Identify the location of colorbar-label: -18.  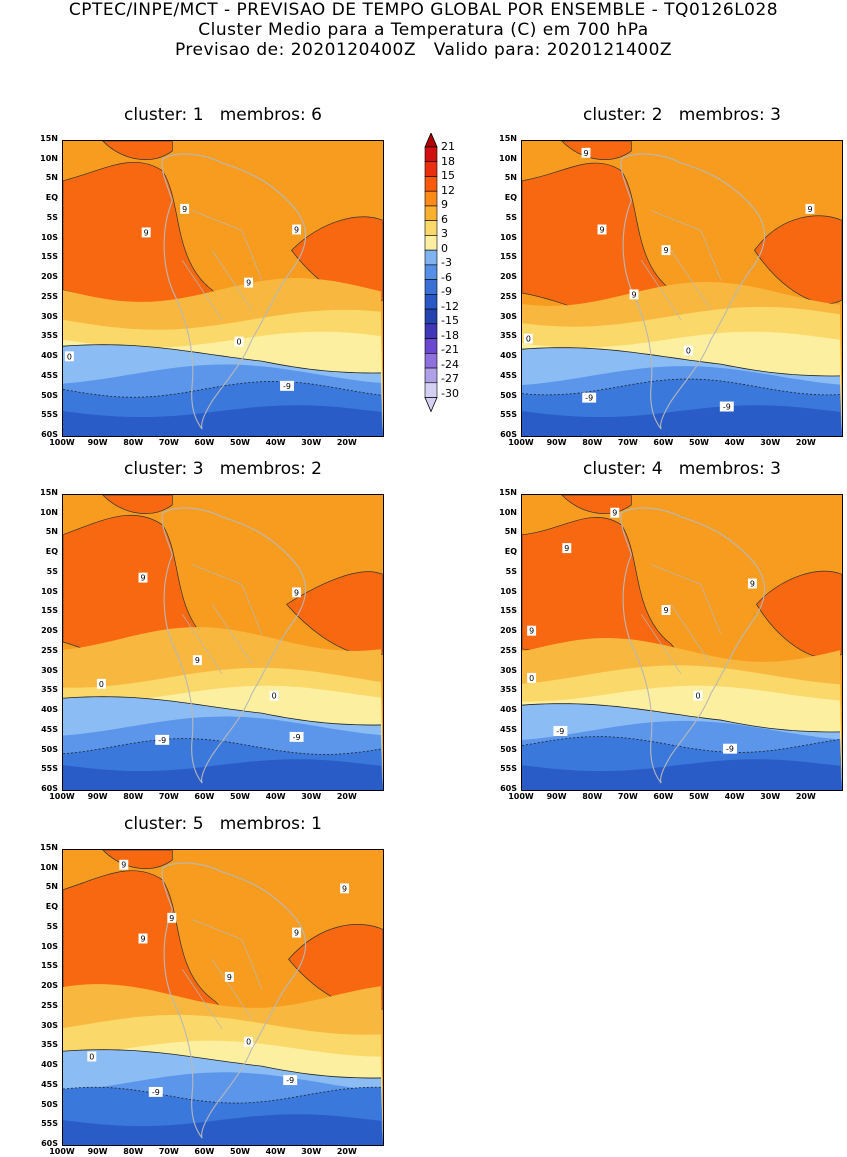
(450, 335).